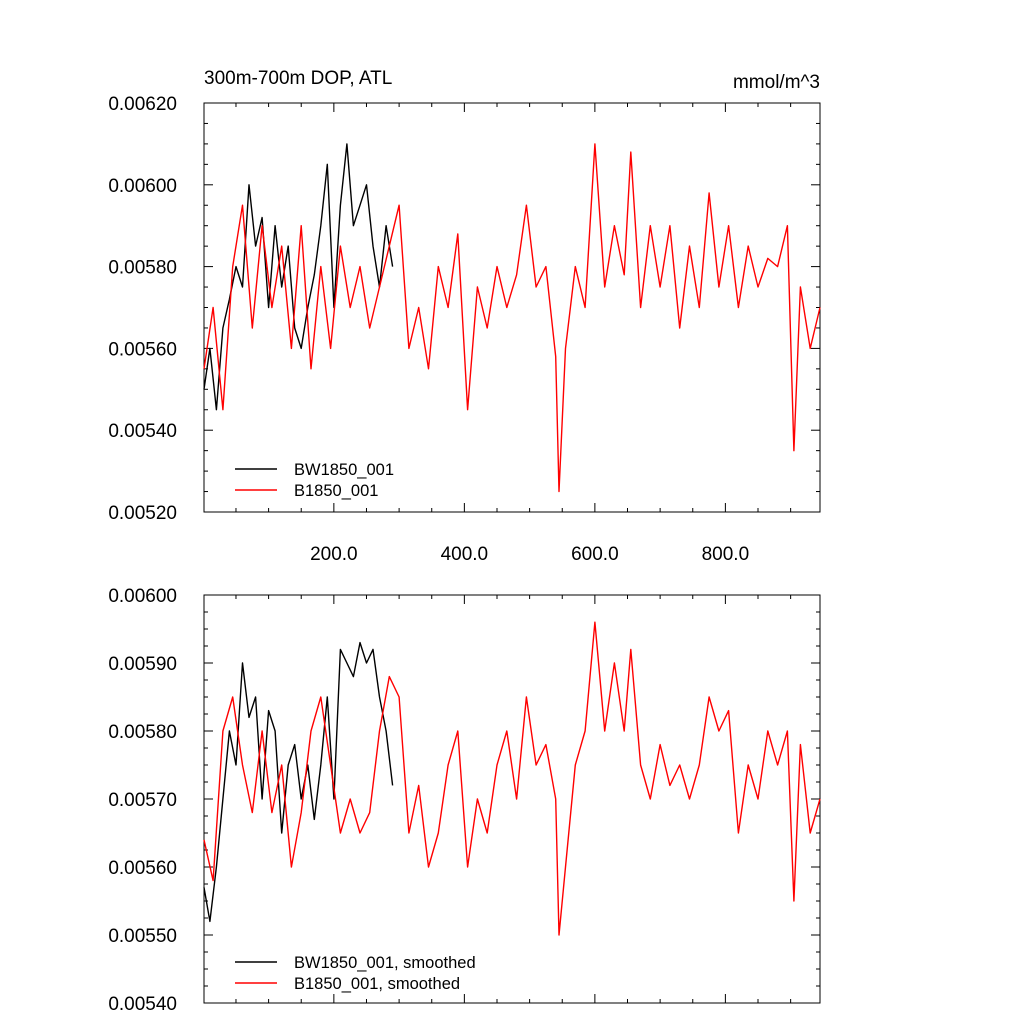 This screenshot has width=1024, height=1024. Describe the element at coordinates (142, 800) in the screenshot. I see `y-tick-label: 0.00570` at that location.